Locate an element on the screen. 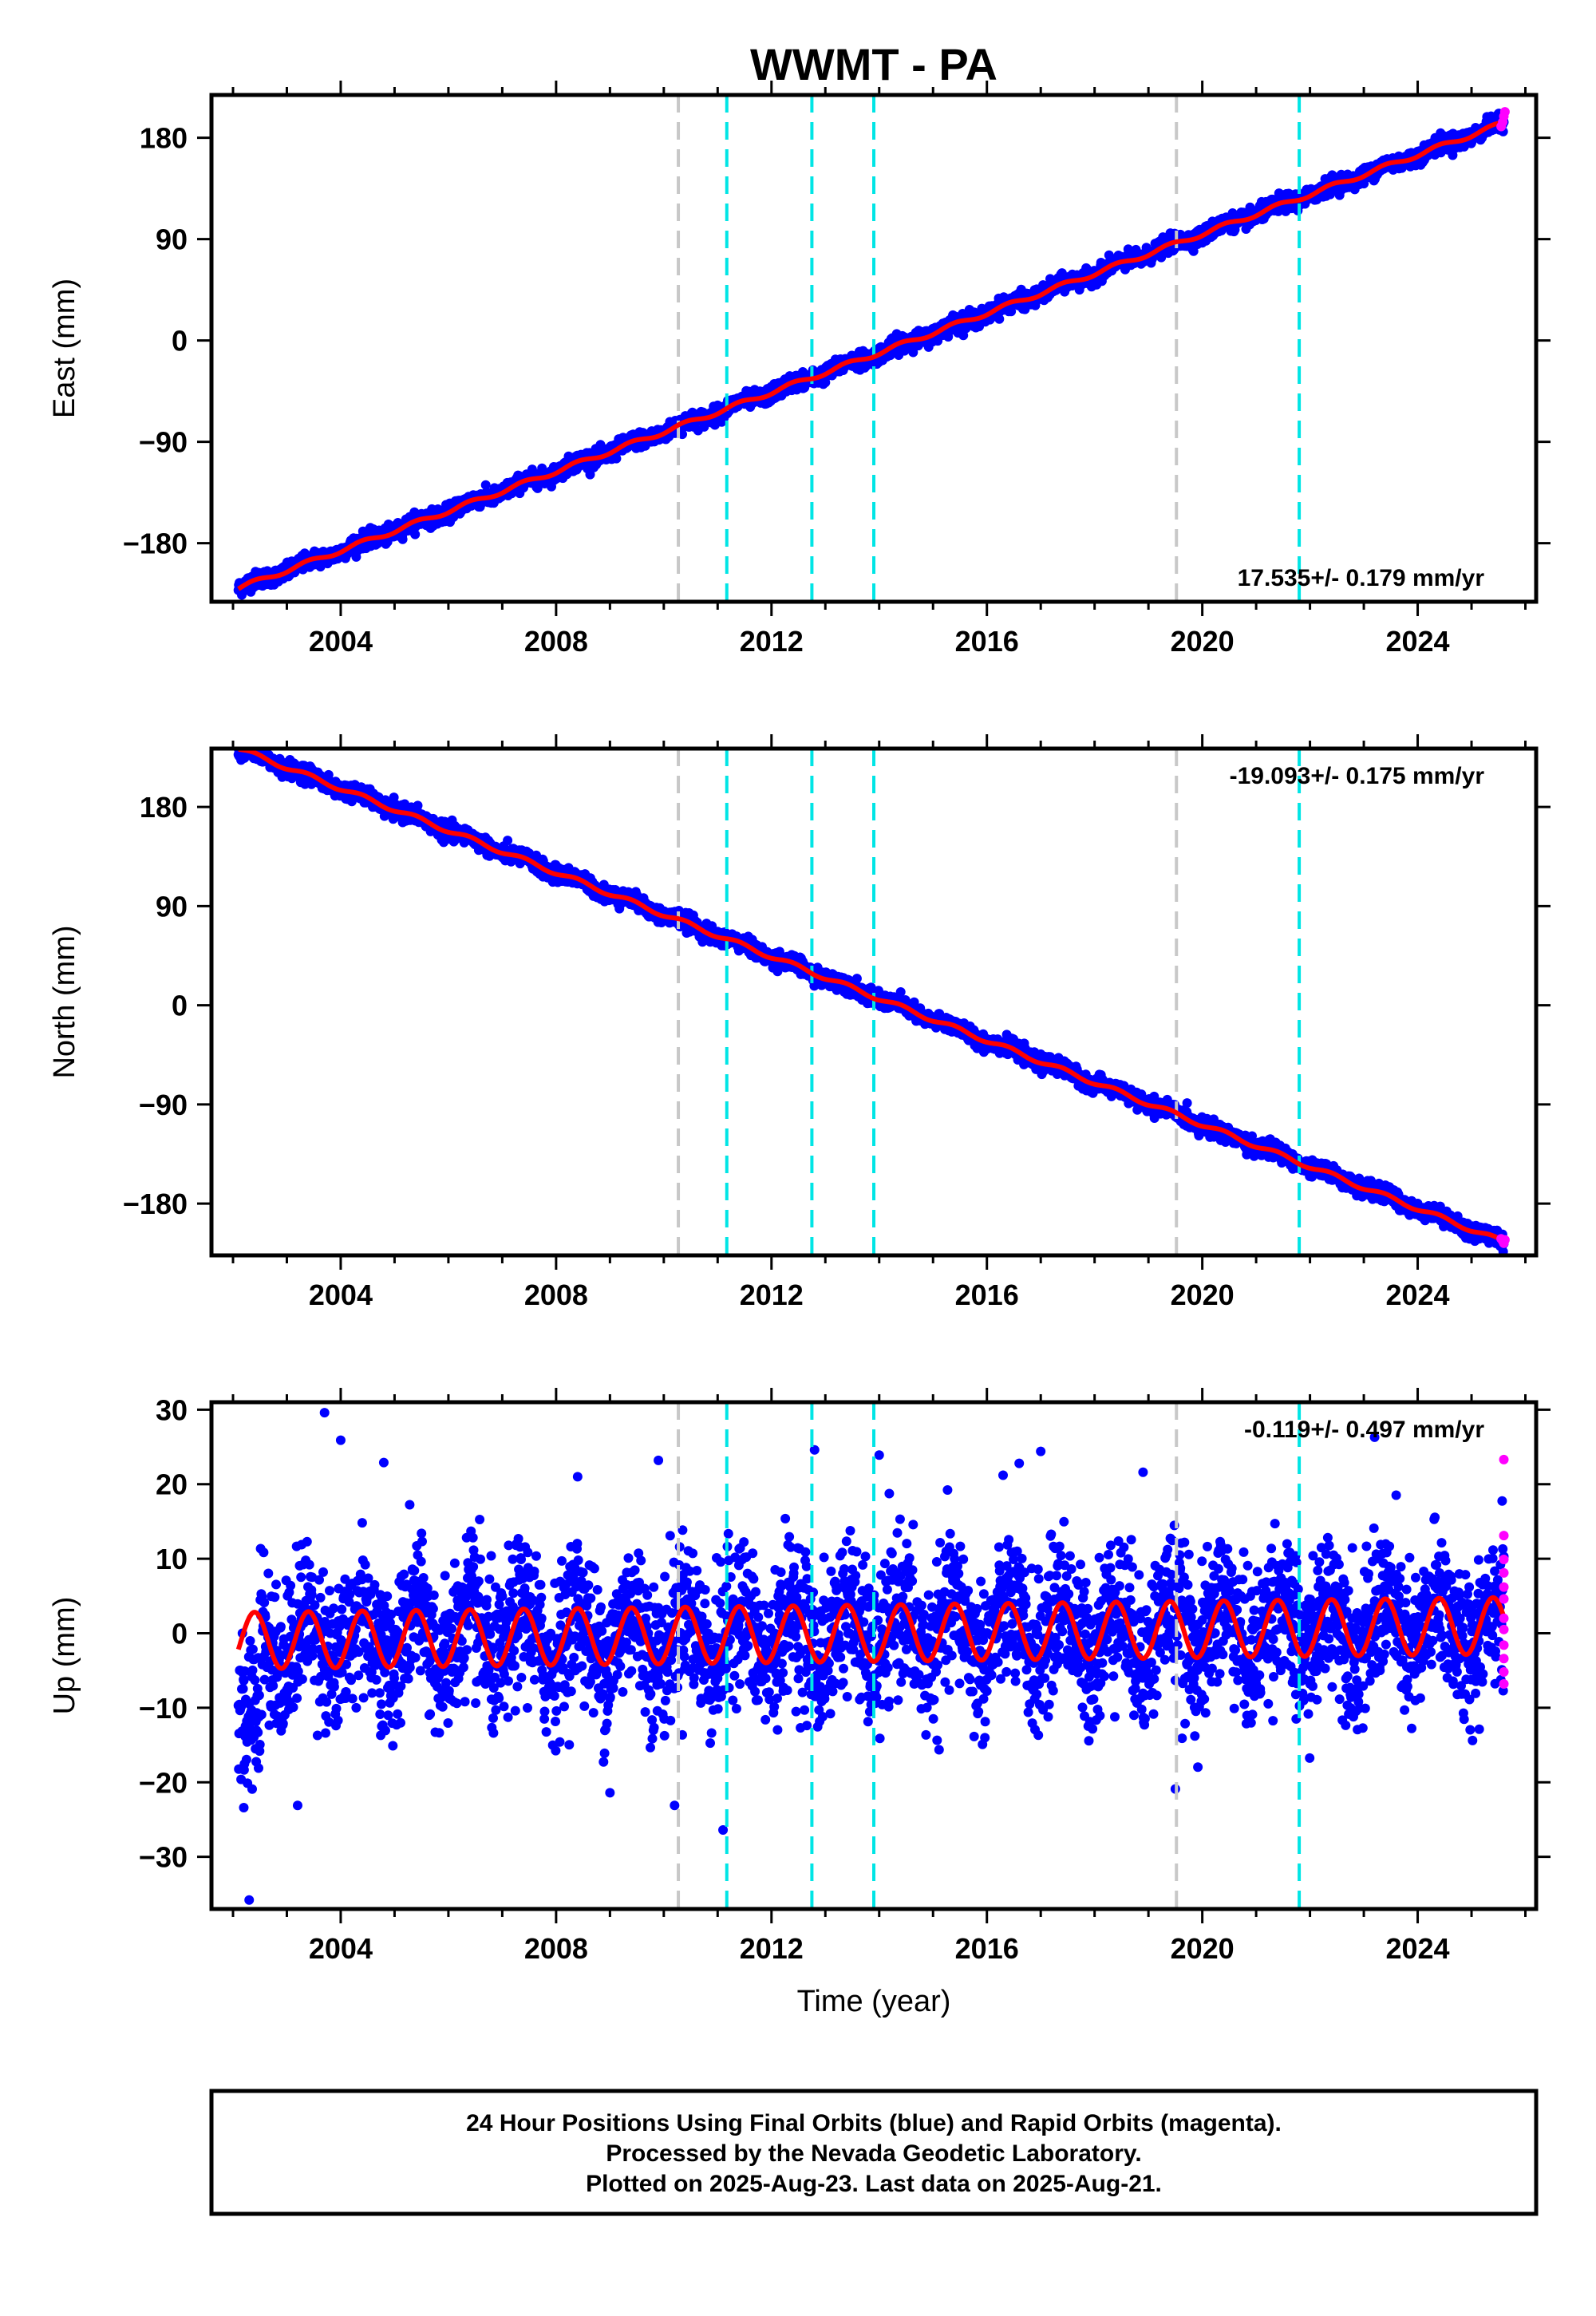 The width and height of the screenshot is (1596, 2316). east-y-tick-label: 180 is located at coordinates (164, 138).